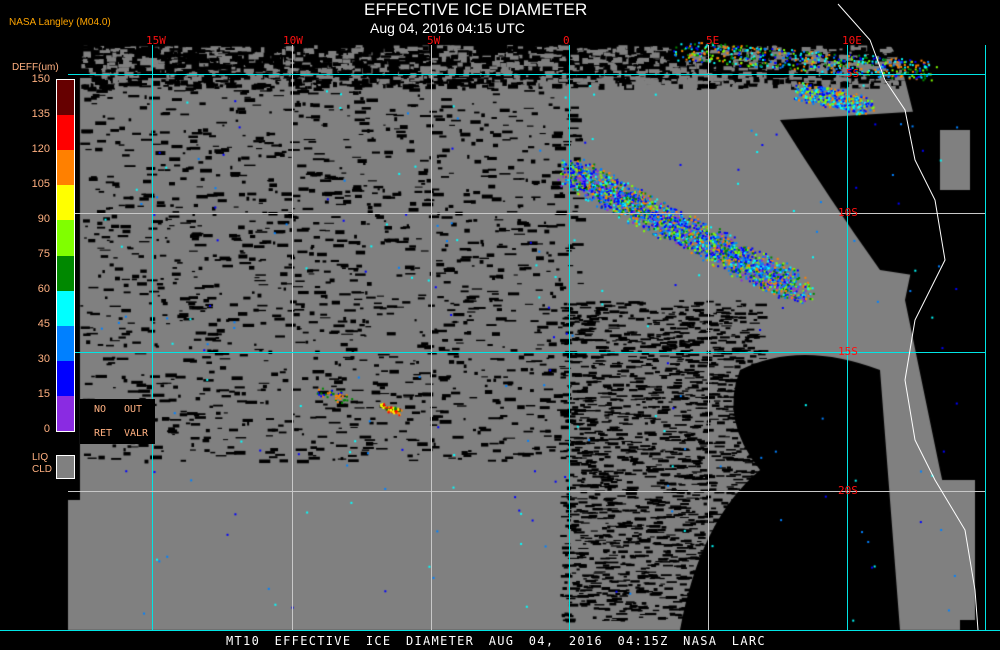 The image size is (1000, 650). I want to click on page-title: EFFECTIVE ICE DIAMETER, so click(476, 9).